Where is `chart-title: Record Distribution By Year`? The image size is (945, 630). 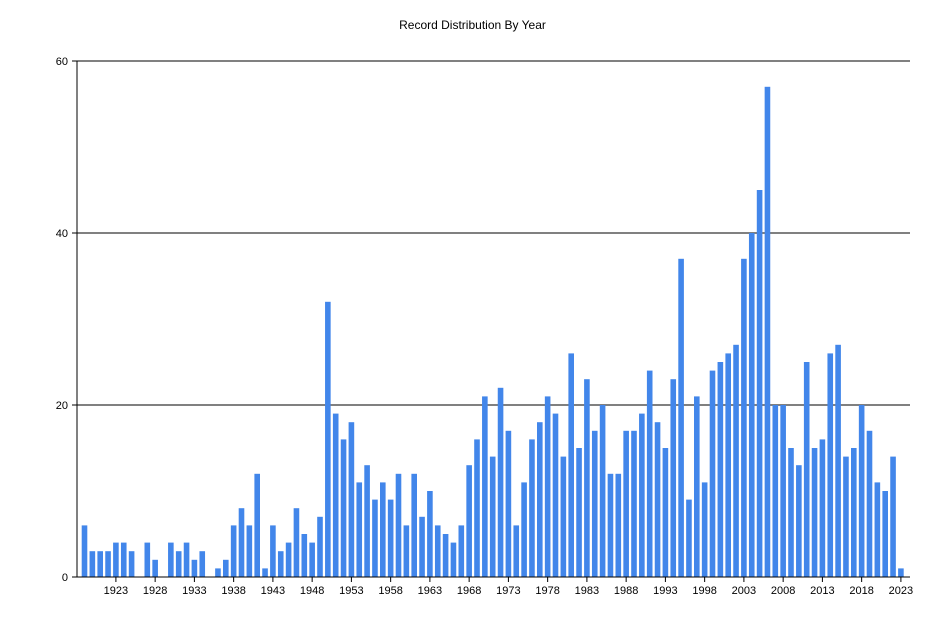
chart-title: Record Distribution By Year is located at coordinates (472, 25).